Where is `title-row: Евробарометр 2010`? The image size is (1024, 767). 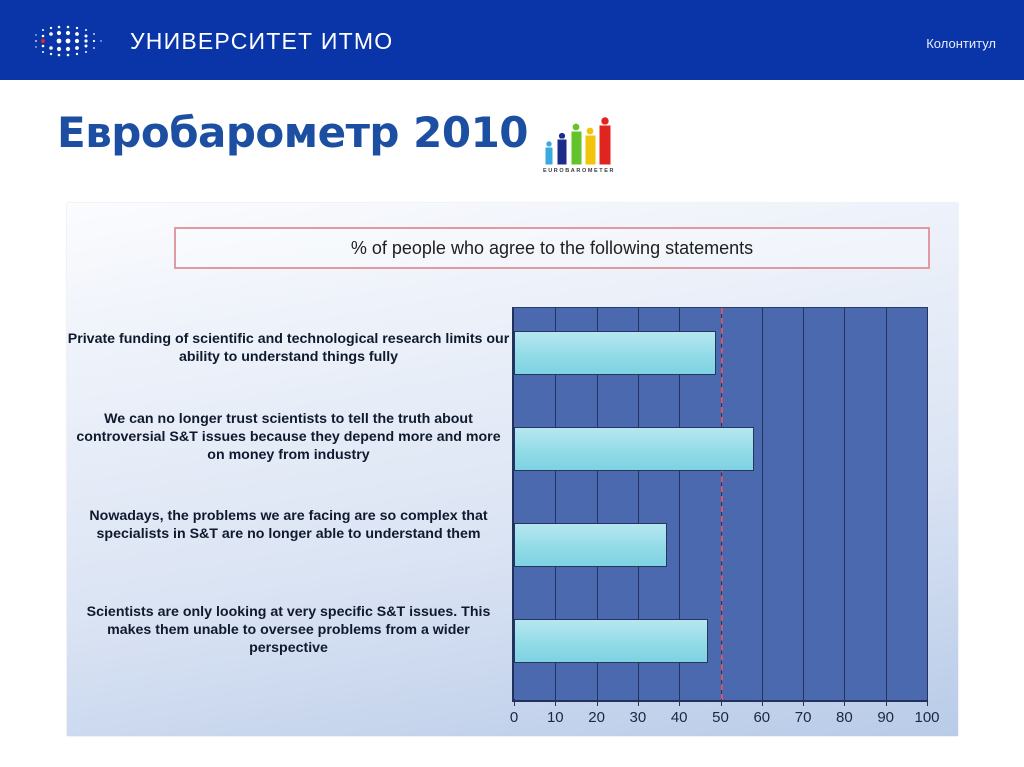
title-row: Евробарометр 2010 is located at coordinates (337, 141).